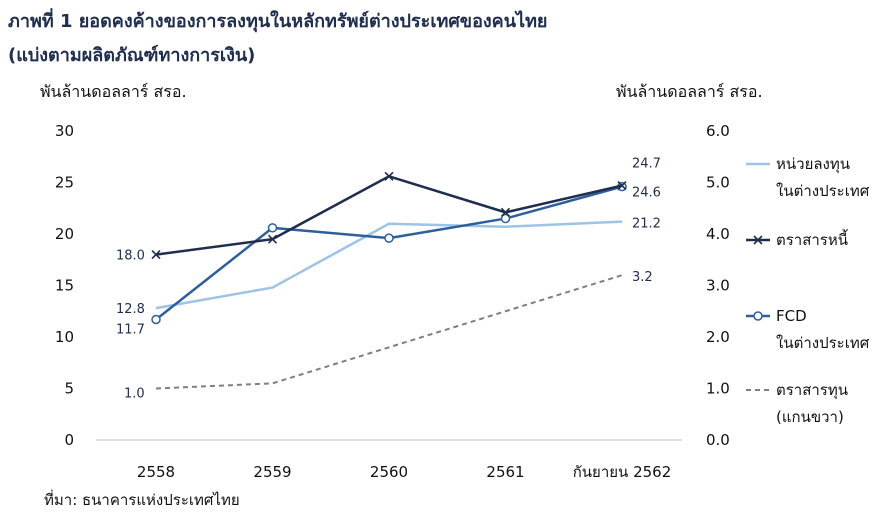 The height and width of the screenshot is (516, 894). What do you see at coordinates (505, 472) in the screenshot?
I see `x-category-label: 2561` at bounding box center [505, 472].